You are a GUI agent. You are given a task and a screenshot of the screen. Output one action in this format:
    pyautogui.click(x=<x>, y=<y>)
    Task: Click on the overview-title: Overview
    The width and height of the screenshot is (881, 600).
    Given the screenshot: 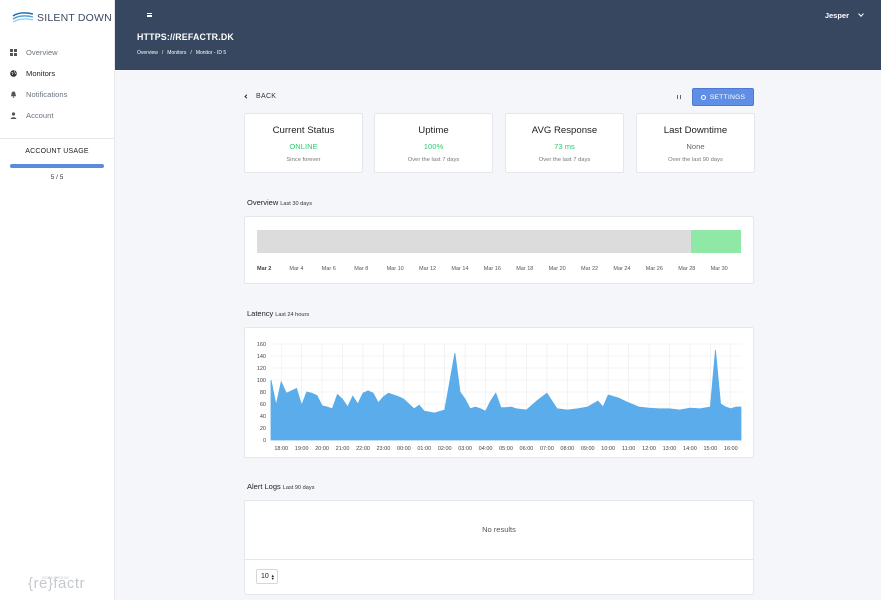 What is the action you would take?
    pyautogui.click(x=263, y=202)
    